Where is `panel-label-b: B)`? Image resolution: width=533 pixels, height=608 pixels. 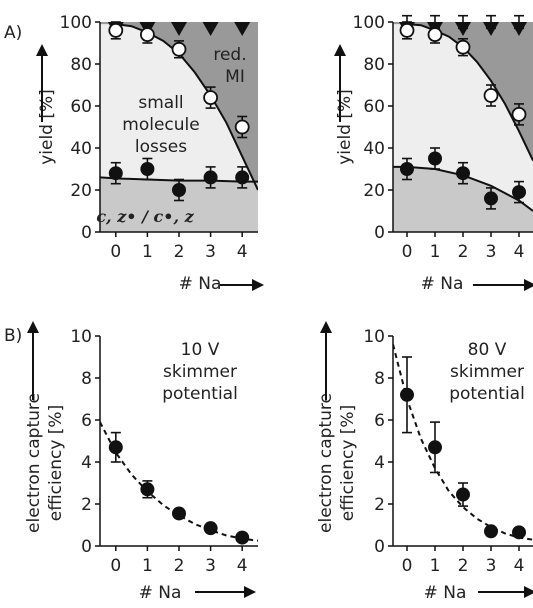
panel-label-b: B) is located at coordinates (13, 336).